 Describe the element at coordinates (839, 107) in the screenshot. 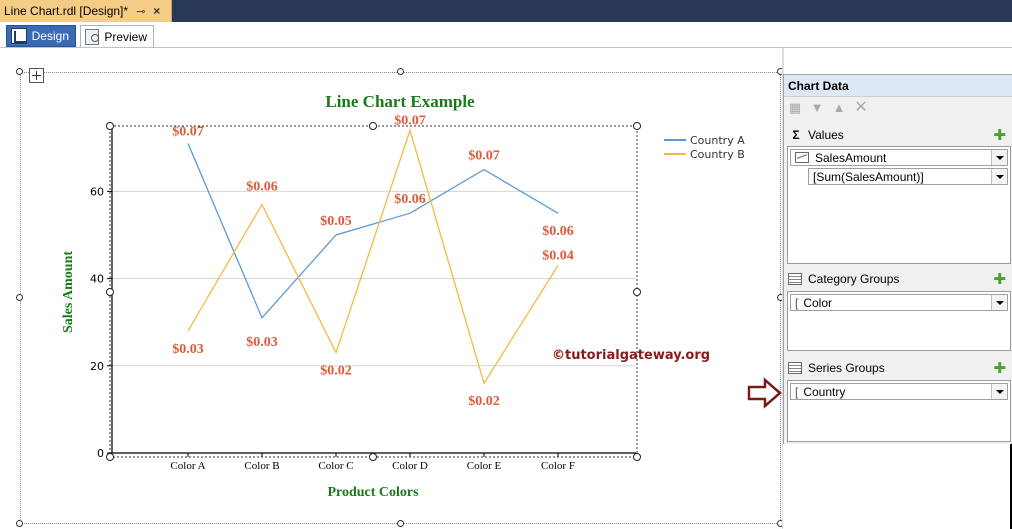

I see `move-up-icon: ▲` at that location.